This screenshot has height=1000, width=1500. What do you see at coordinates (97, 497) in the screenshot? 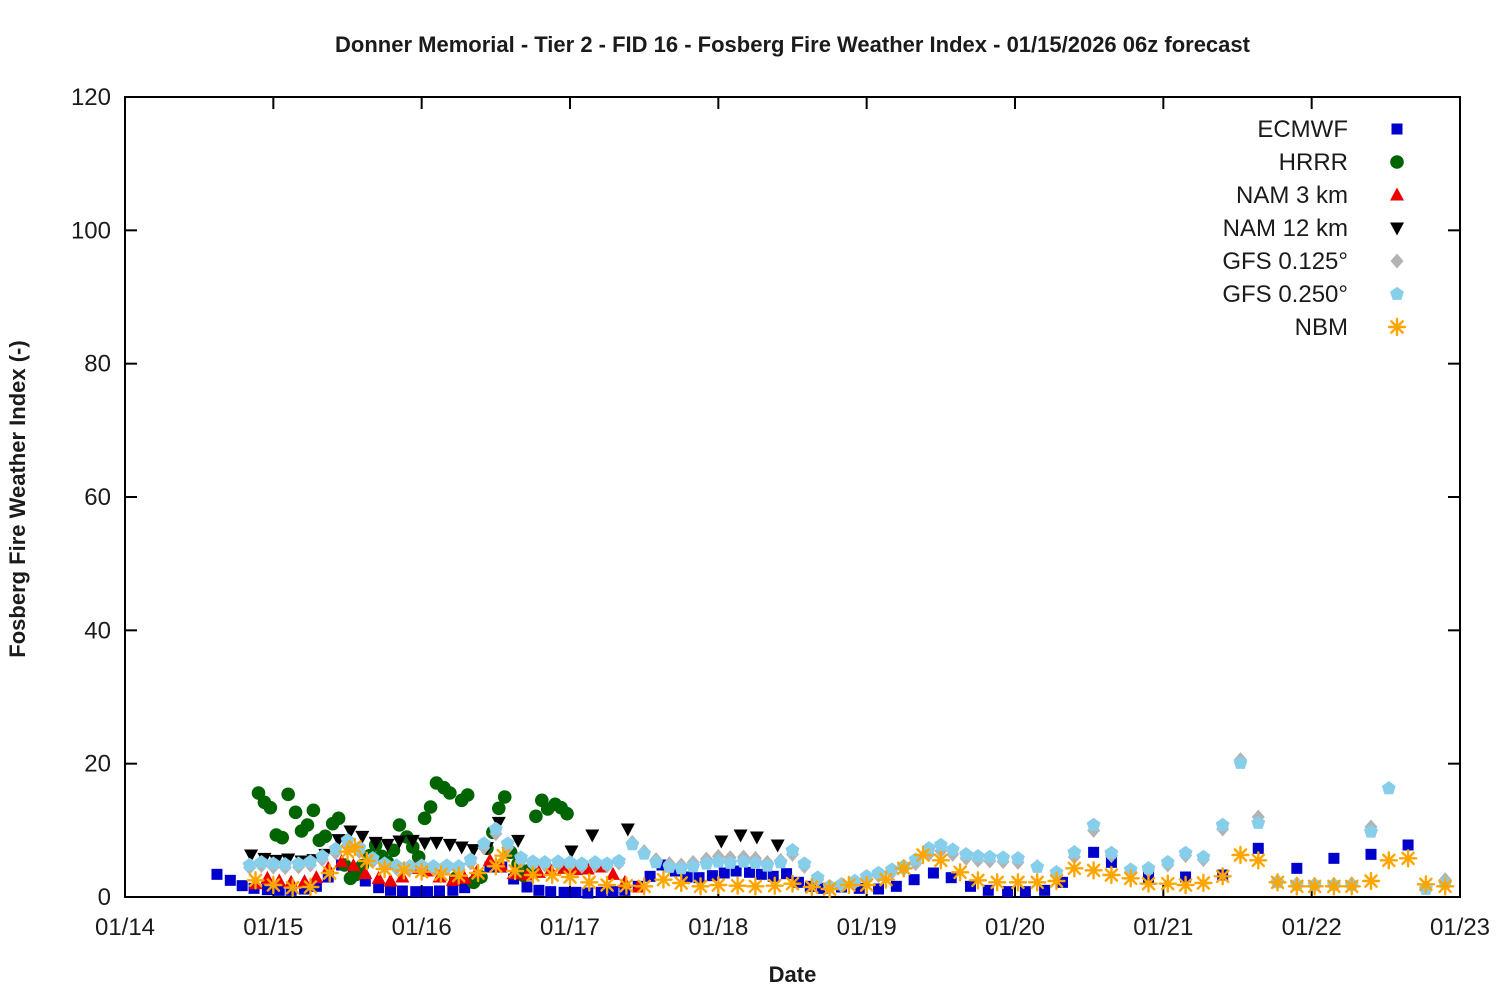
I see `y-tick-label: 60` at bounding box center [97, 497].